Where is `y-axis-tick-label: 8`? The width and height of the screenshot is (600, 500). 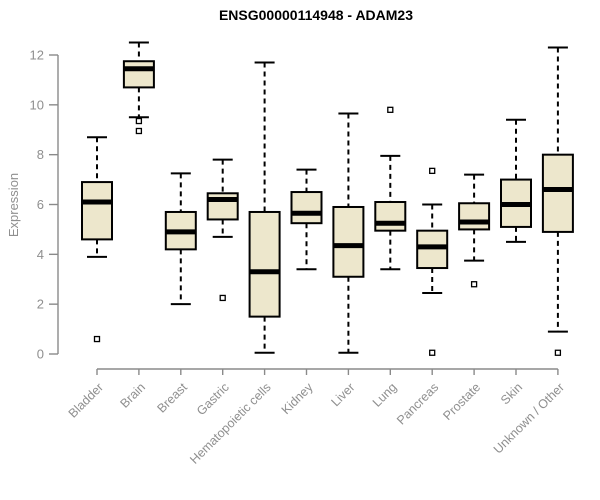 y-axis-tick-label: 8 is located at coordinates (40, 154).